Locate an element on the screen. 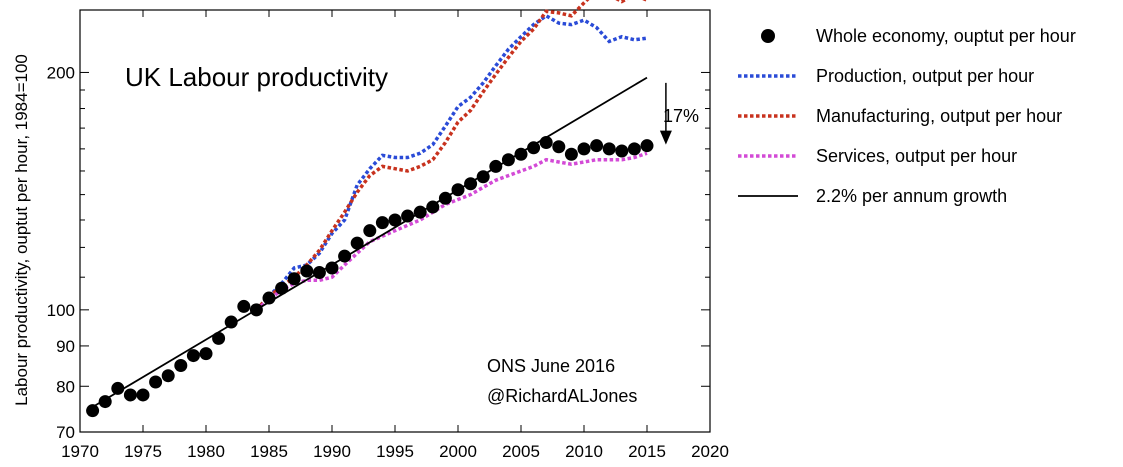  legend-entry-4-label: Services, output per hour is located at coordinates (916, 156).